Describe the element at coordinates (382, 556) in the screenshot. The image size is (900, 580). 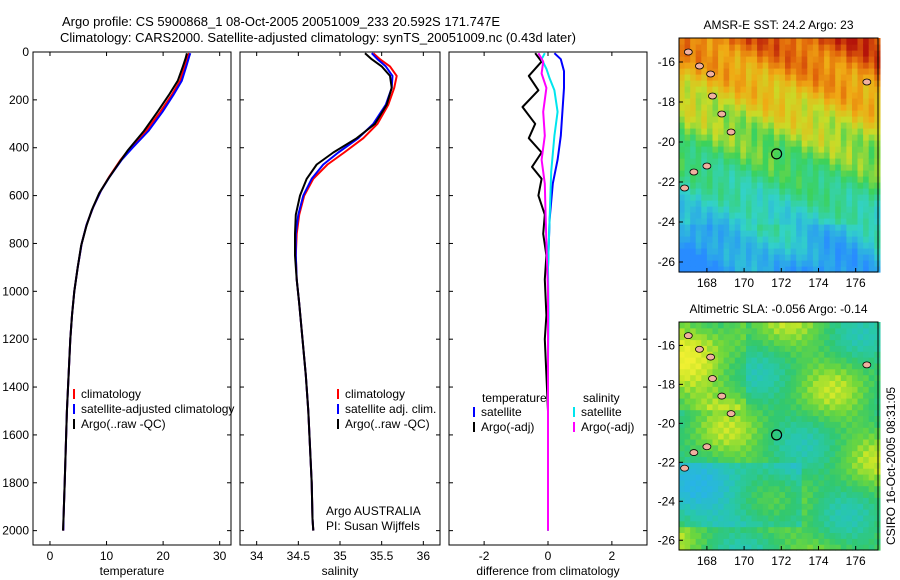
I see `x-tick-label: 35.5` at that location.